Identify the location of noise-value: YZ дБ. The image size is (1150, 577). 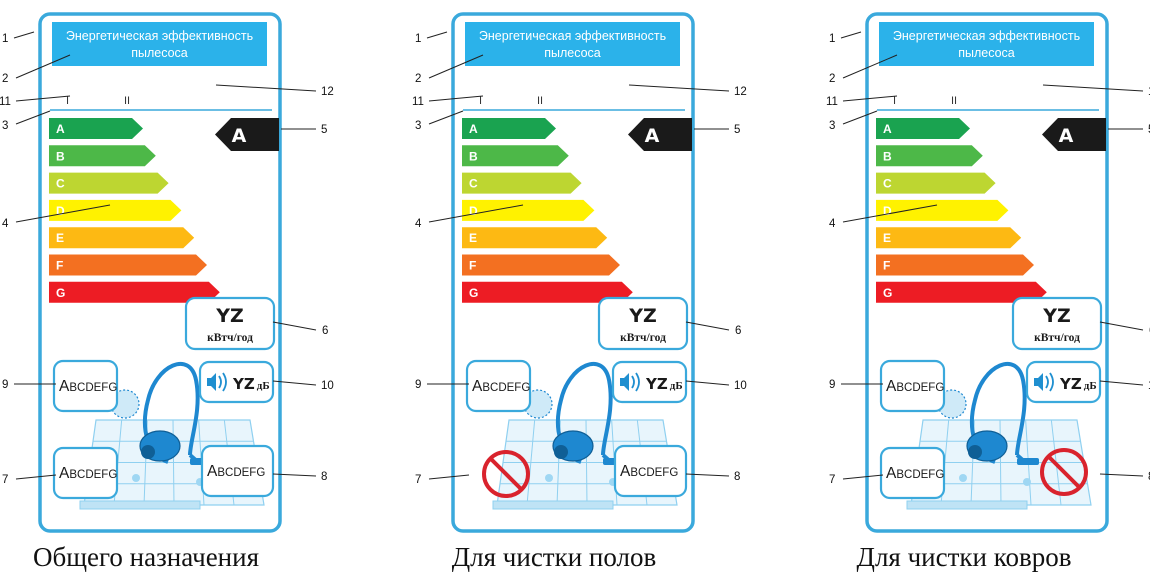
(1078, 384).